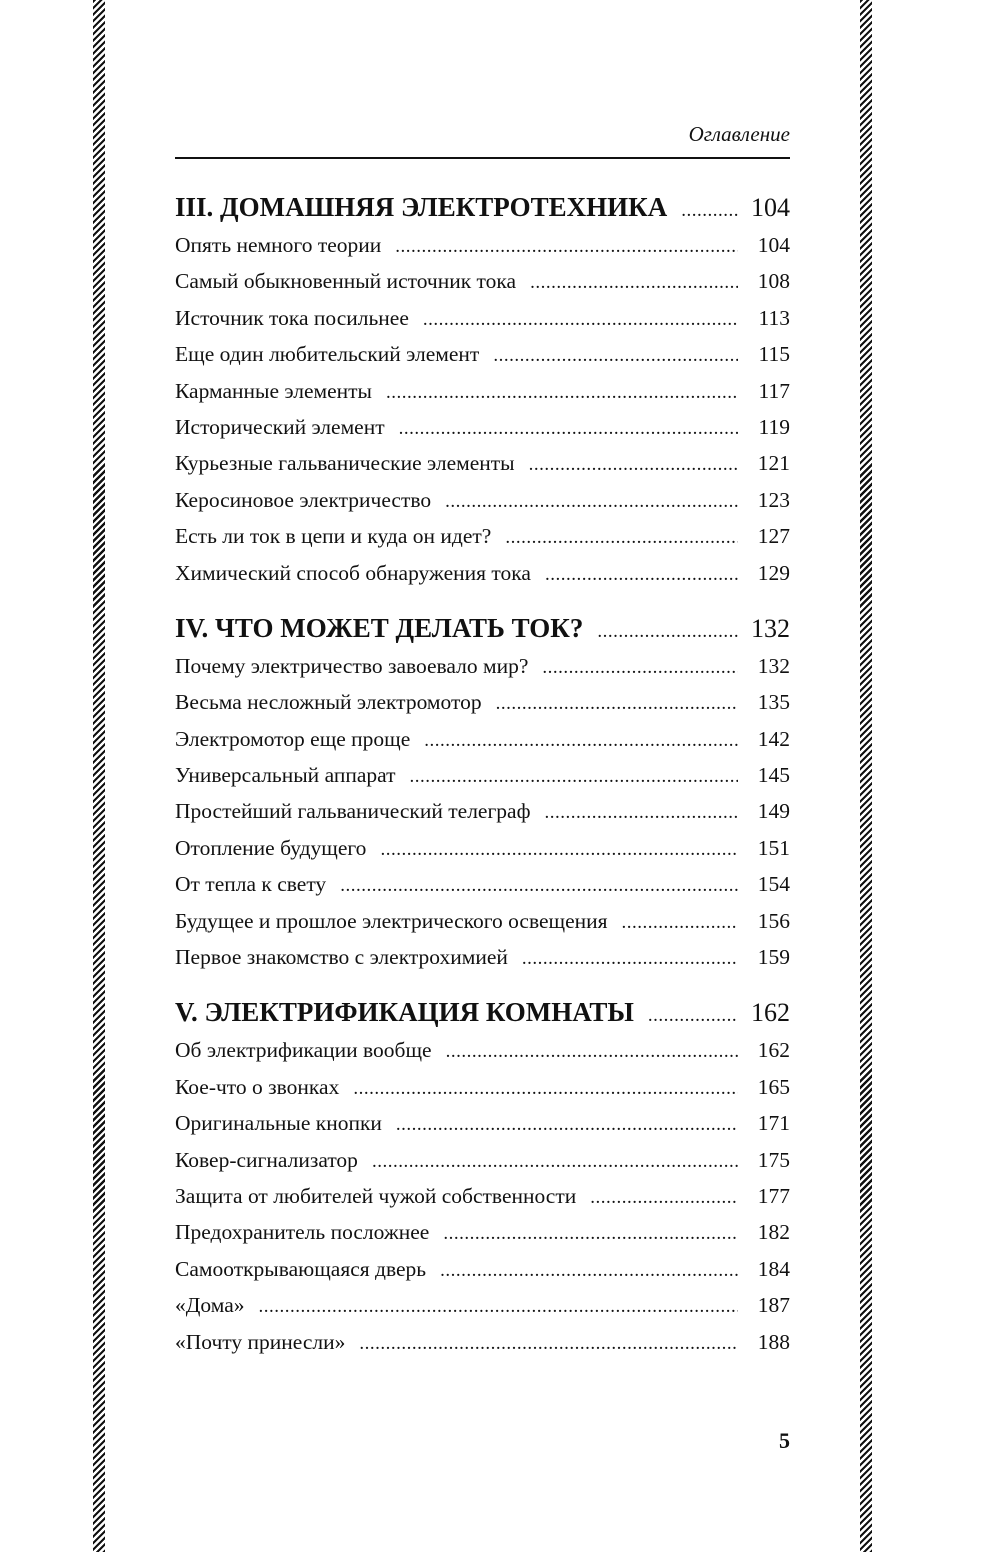 This screenshot has width=1000, height=1552. What do you see at coordinates (482, 666) in the screenshot?
I see `toc-entry: Почему электричество завоевало мир? 132` at bounding box center [482, 666].